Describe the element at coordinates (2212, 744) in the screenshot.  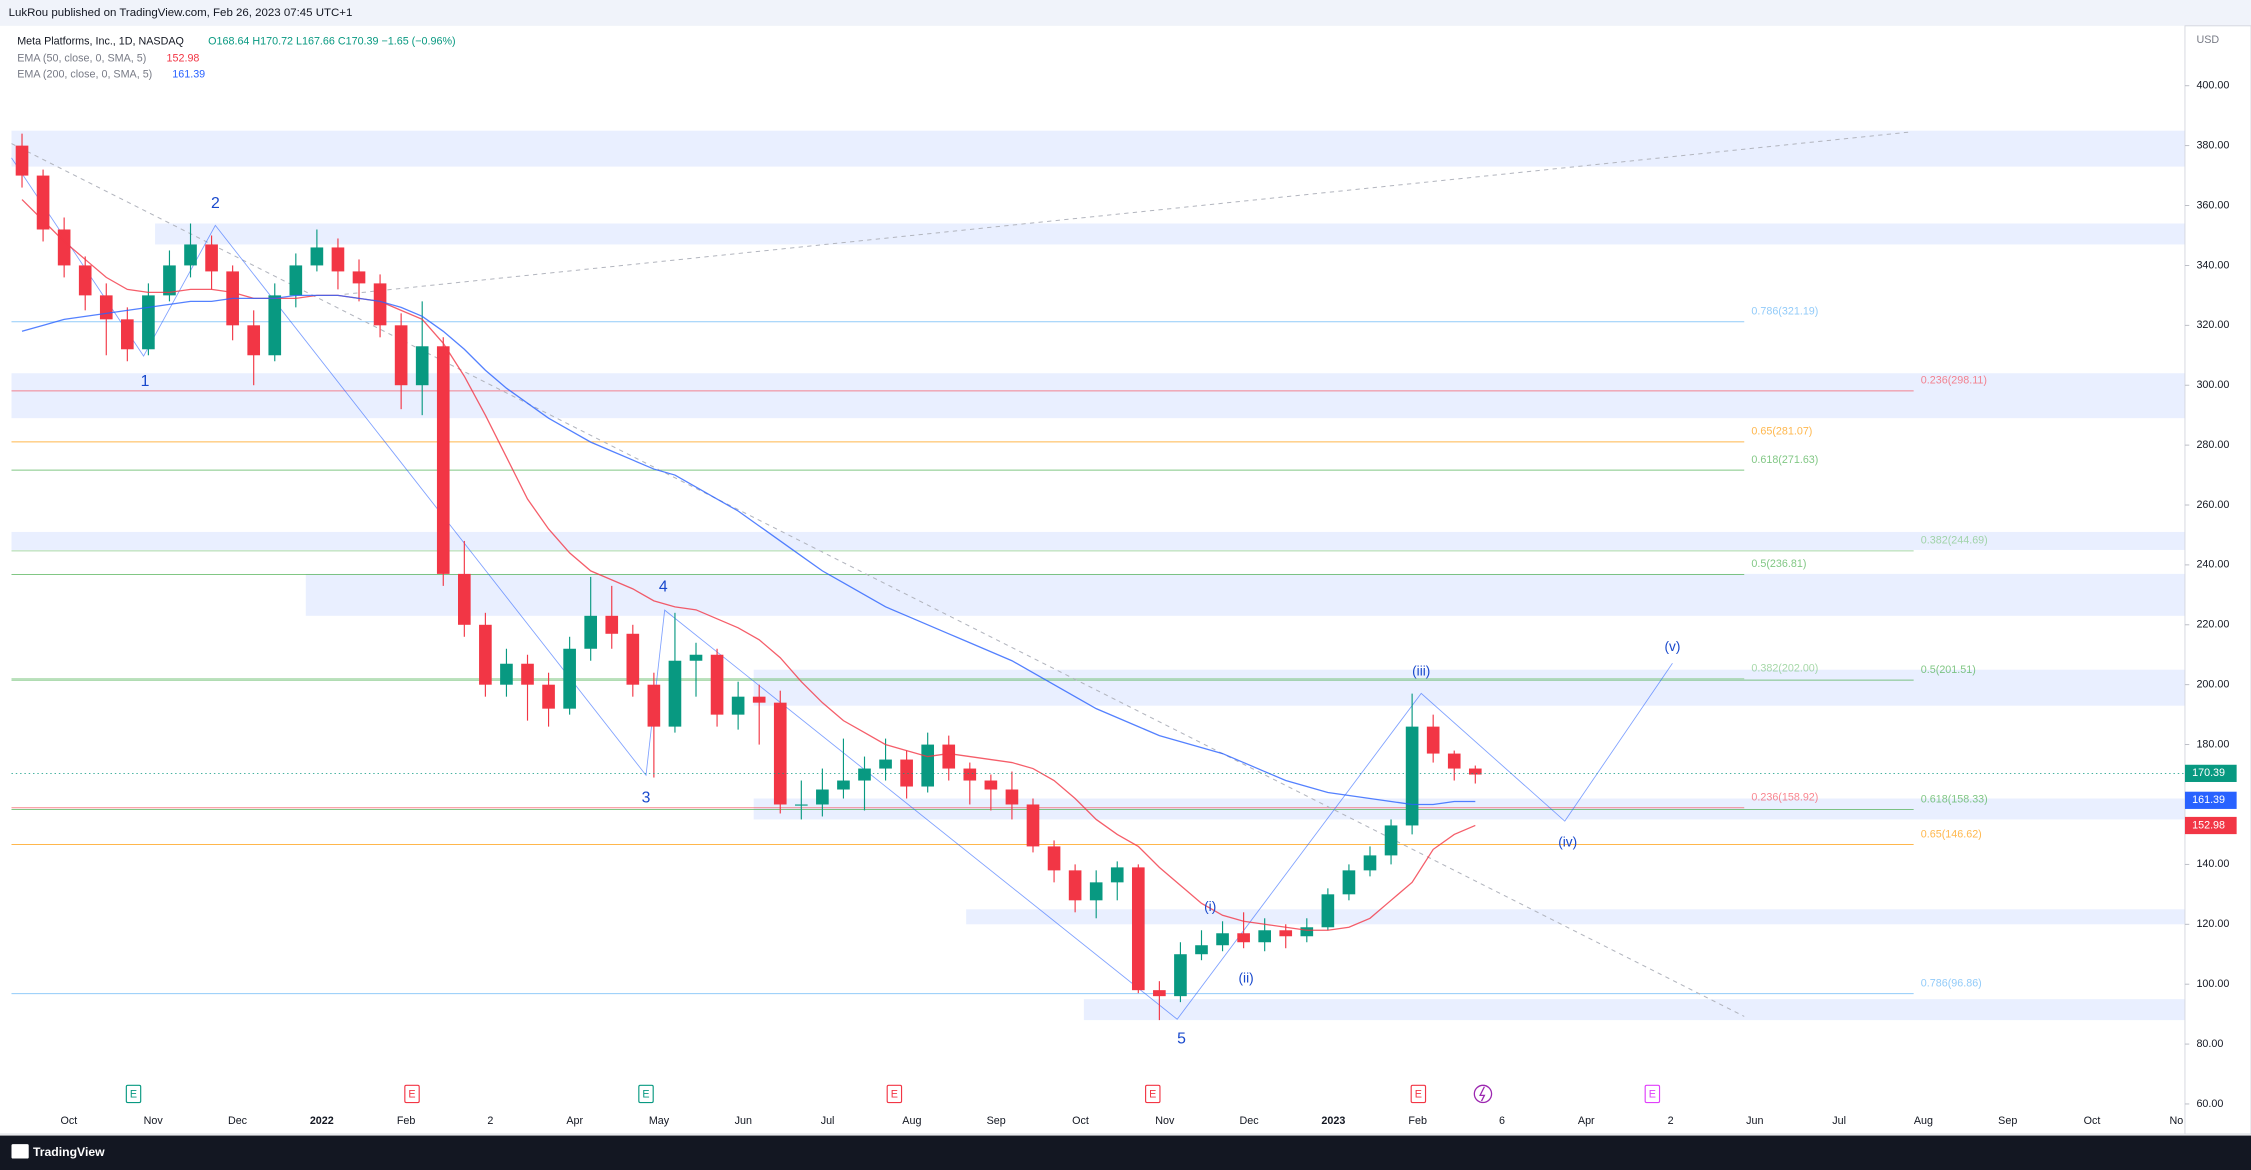
I see `y-tick-label: 180.00` at that location.